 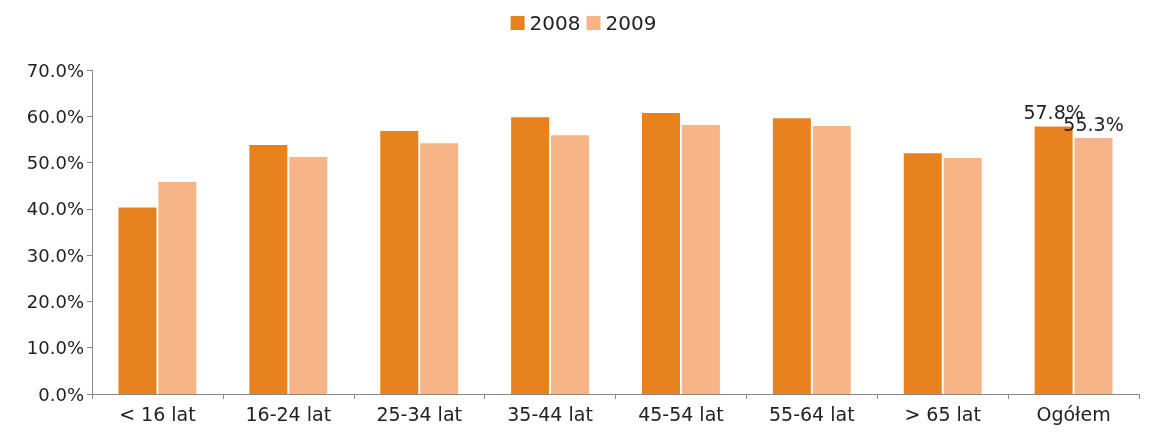 What do you see at coordinates (55, 255) in the screenshot?
I see `y-tick-label: 30.0%` at bounding box center [55, 255].